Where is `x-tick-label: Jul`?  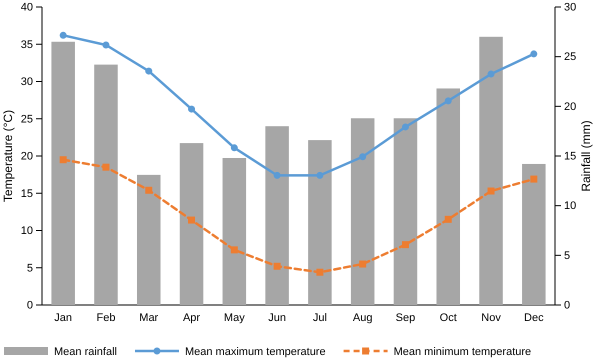
x-tick-label: Jul is located at coordinates (319, 318).